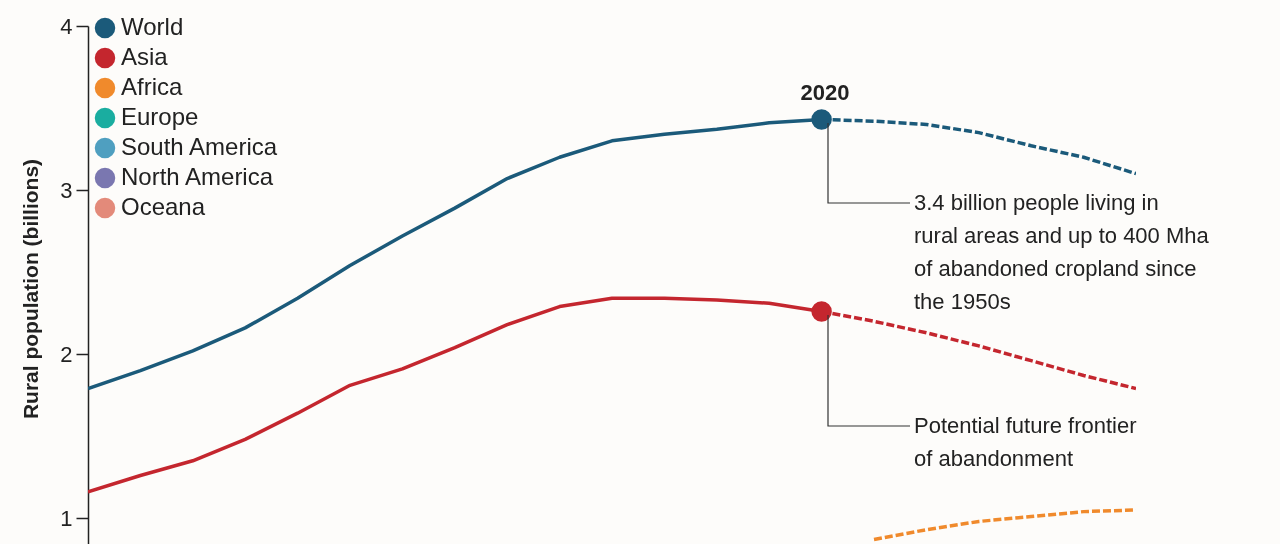 Image resolution: width=1280 pixels, height=544 pixels. I want to click on y-tick-label: 1, so click(66, 518).